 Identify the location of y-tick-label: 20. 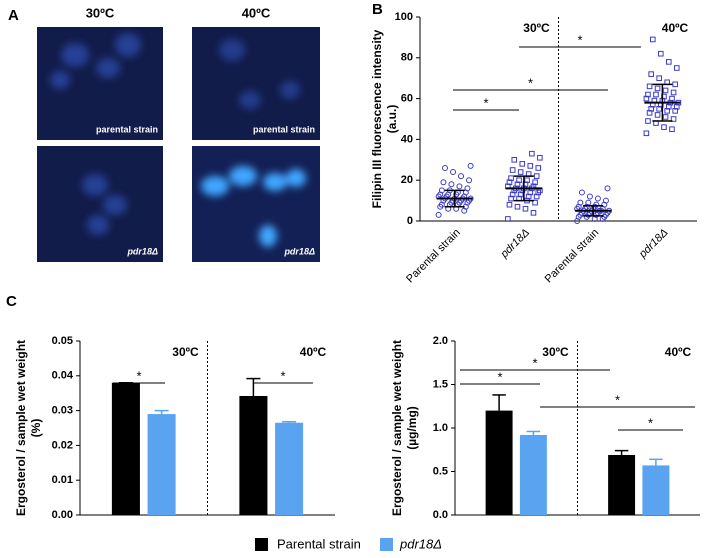
(407, 180).